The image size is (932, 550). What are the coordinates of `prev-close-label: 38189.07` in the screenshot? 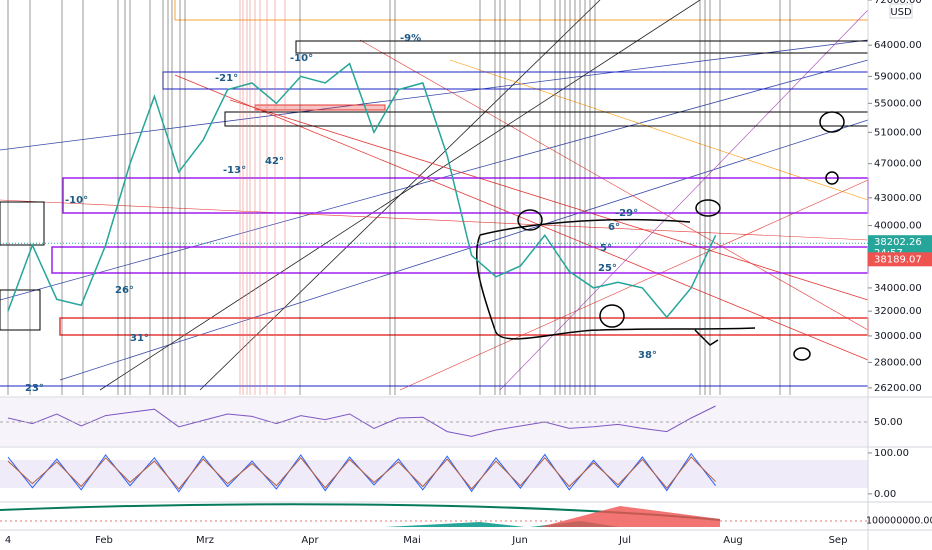 It's located at (898, 259).